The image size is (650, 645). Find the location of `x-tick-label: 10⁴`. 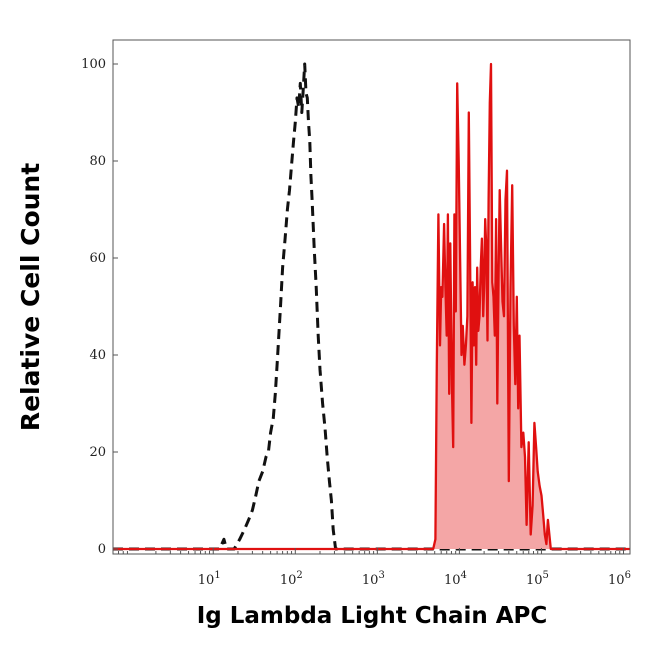

x-tick-label: 10⁴ is located at coordinates (455, 579).